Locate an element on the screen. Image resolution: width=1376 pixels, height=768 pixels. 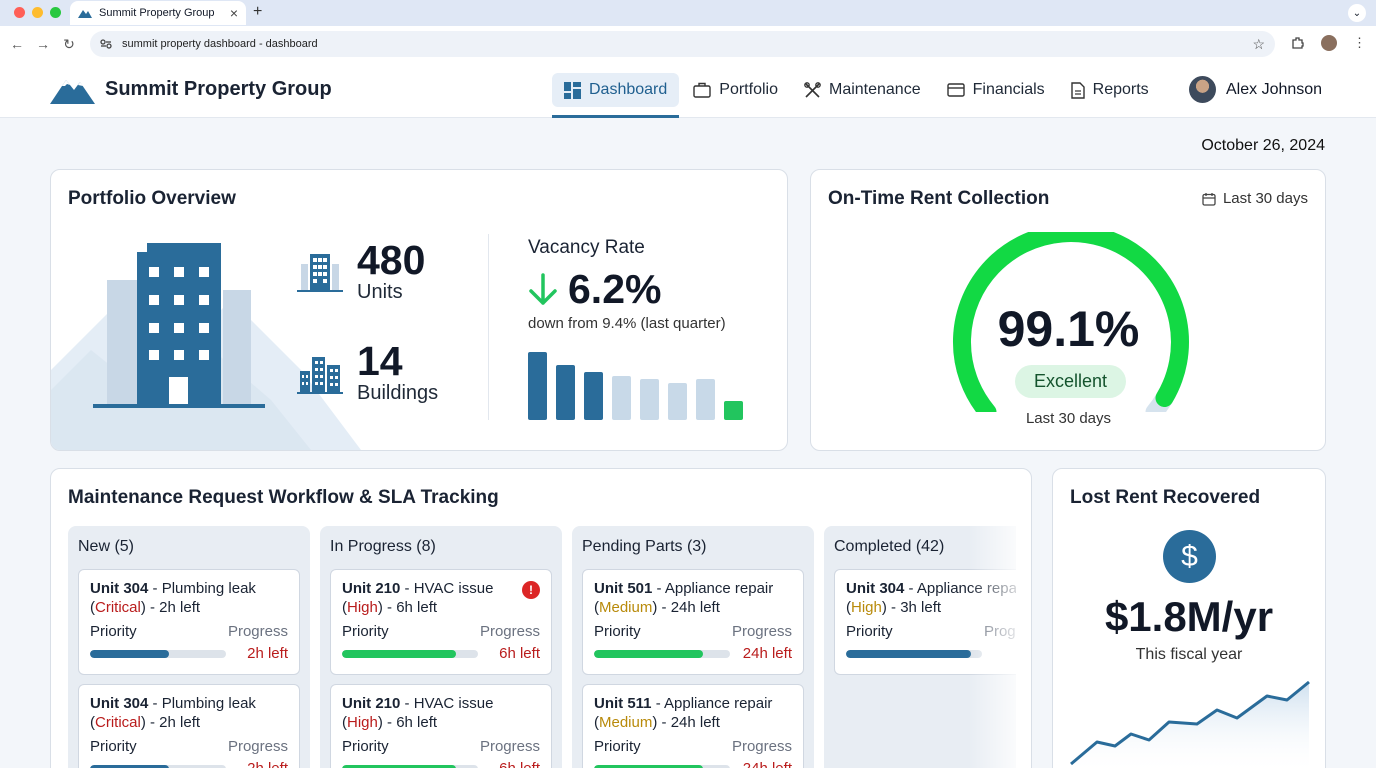
brand-name: Summit Property Group is located at coordinates (218, 88).